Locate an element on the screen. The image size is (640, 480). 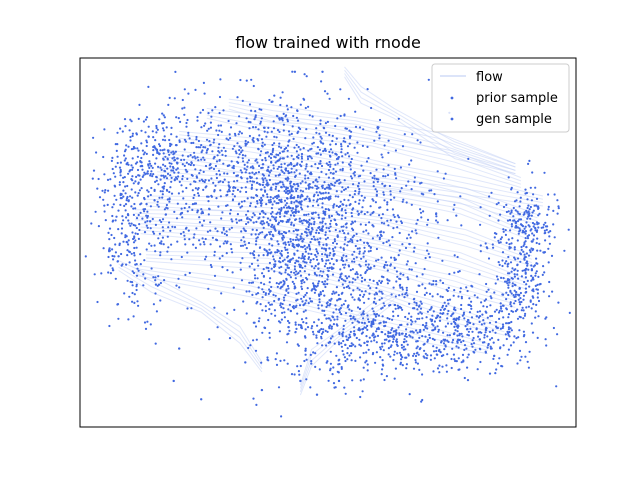
legend-prior-label: prior sample is located at coordinates (517, 98).